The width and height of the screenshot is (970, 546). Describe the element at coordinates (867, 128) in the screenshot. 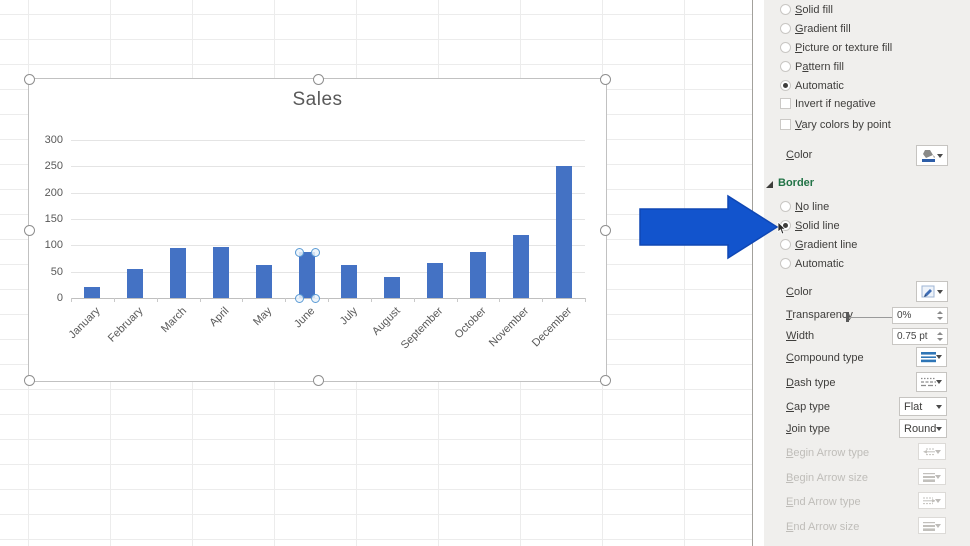

I see `option-vary-colors-by-point: Vary colors by point` at that location.